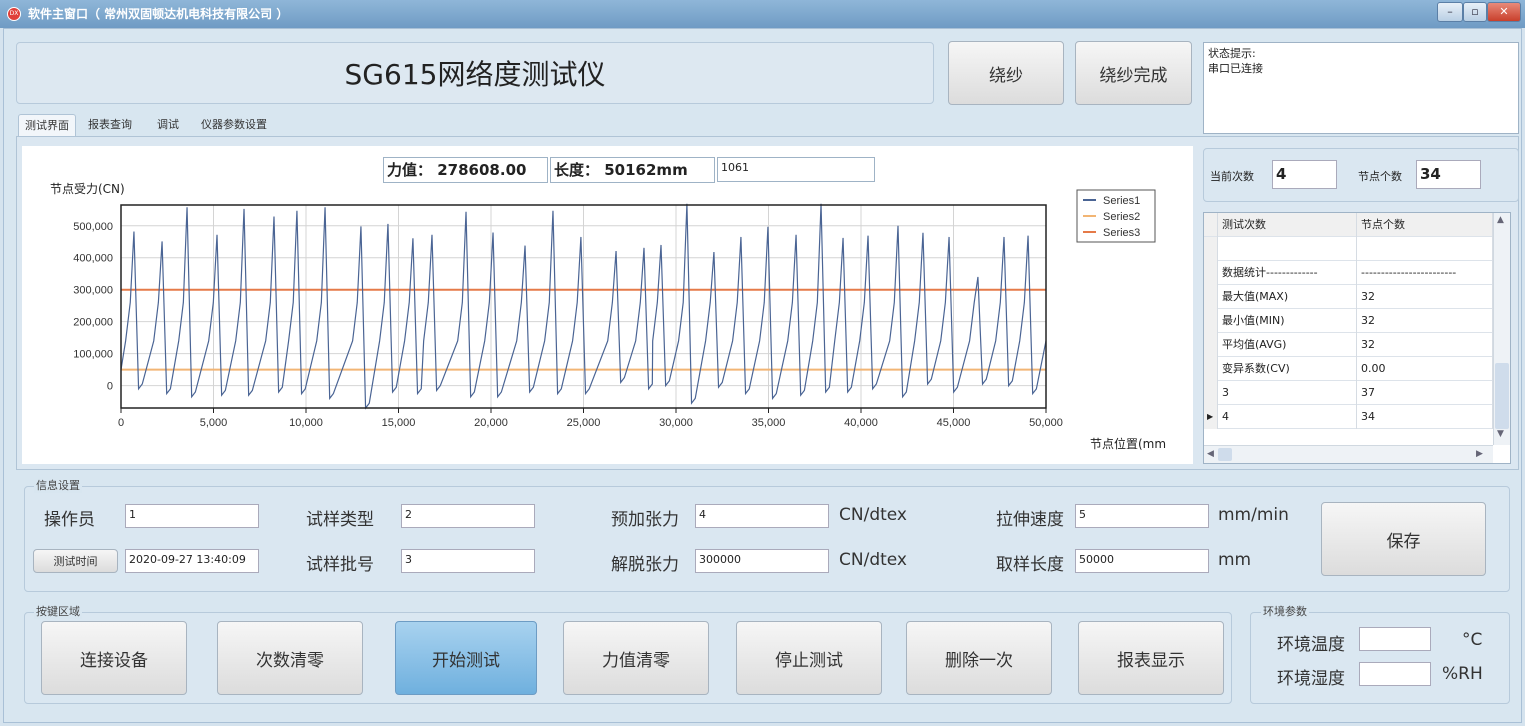 This screenshot has width=1525, height=726. What do you see at coordinates (93, 227) in the screenshot?
I see `y-tick-label: 500,000` at bounding box center [93, 227].